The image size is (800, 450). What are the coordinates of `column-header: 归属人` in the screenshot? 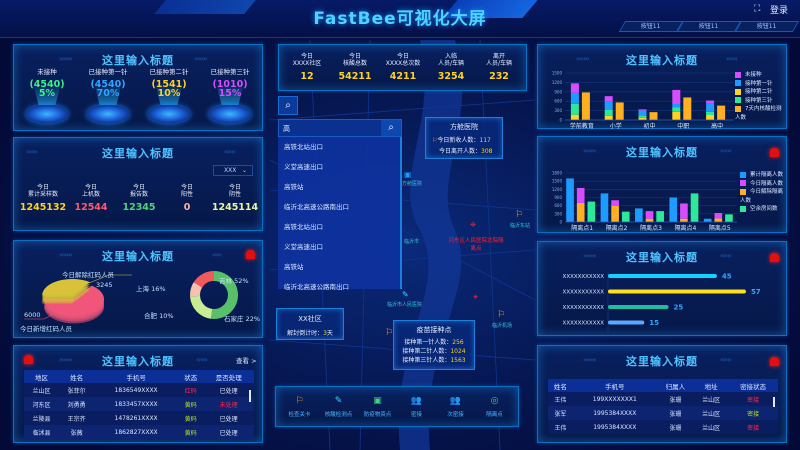 It's located at (675, 385).